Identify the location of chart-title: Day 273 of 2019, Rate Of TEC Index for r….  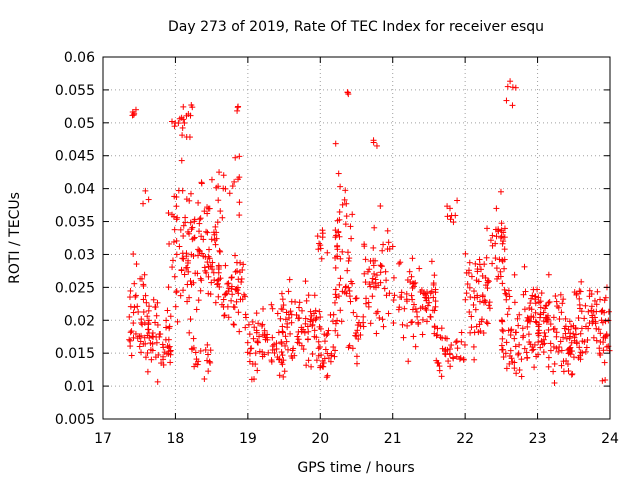
(356, 27).